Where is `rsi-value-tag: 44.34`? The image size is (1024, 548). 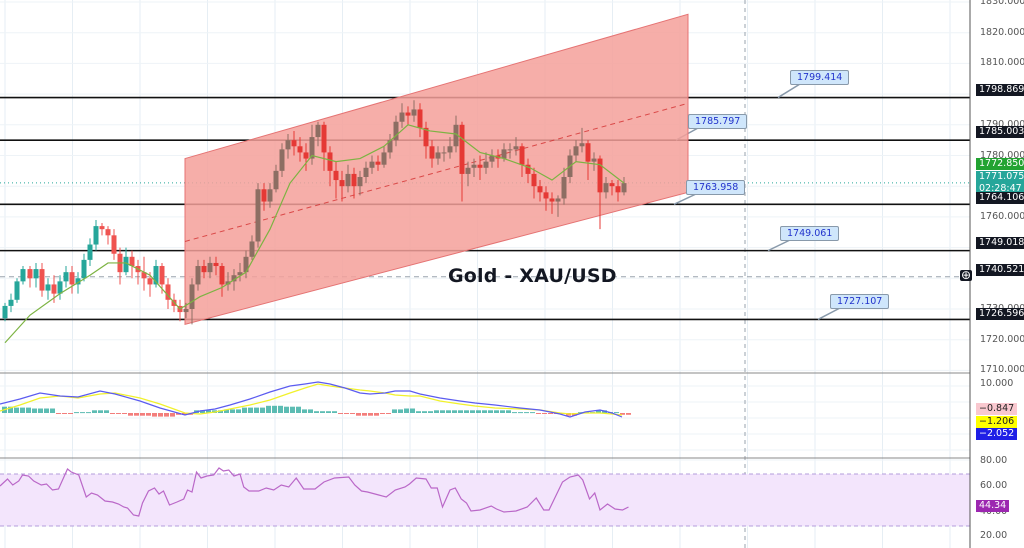 rsi-value-tag: 44.34 is located at coordinates (993, 506).